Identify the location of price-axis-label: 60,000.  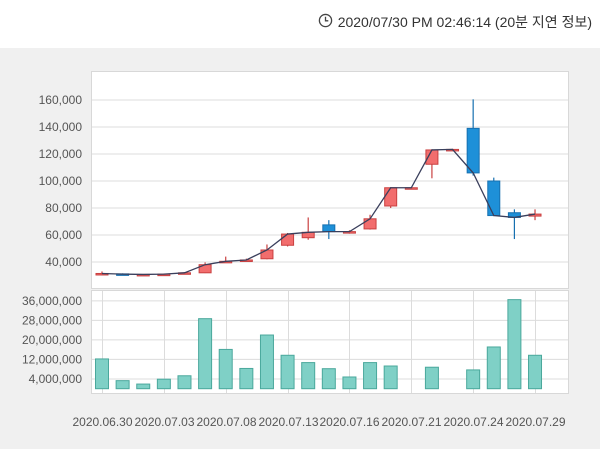
(63, 235).